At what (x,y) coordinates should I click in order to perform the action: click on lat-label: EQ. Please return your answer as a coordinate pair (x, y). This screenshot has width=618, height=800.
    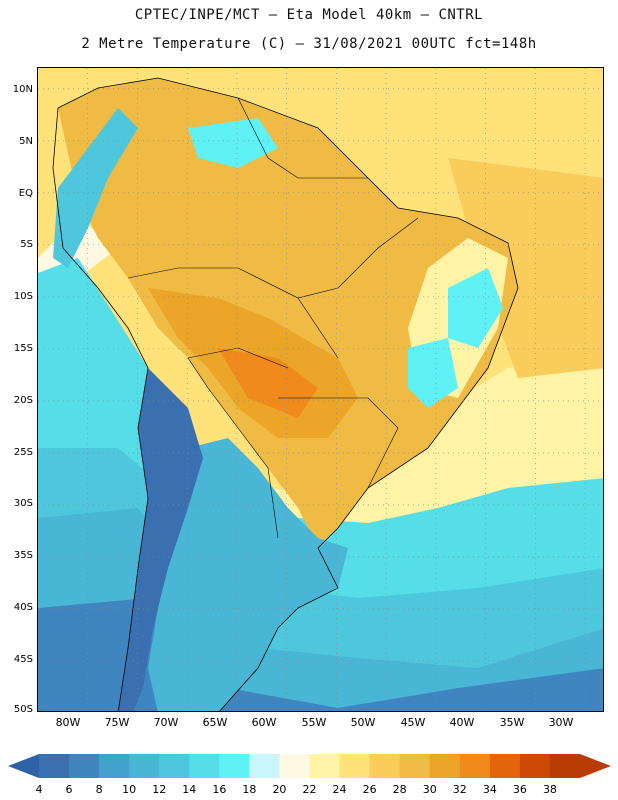
    Looking at the image, I should click on (25, 193).